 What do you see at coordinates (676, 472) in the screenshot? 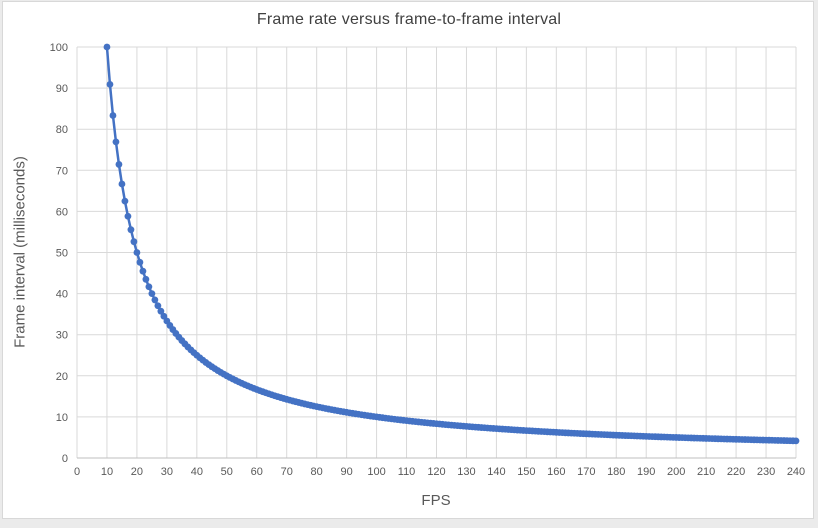
I see `x-tick-label: 200` at bounding box center [676, 472].